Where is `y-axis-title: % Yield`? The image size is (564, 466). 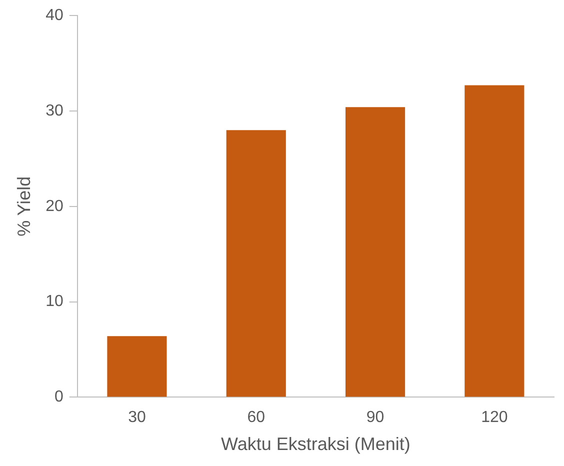
y-axis-title: % Yield is located at coordinates (24, 206).